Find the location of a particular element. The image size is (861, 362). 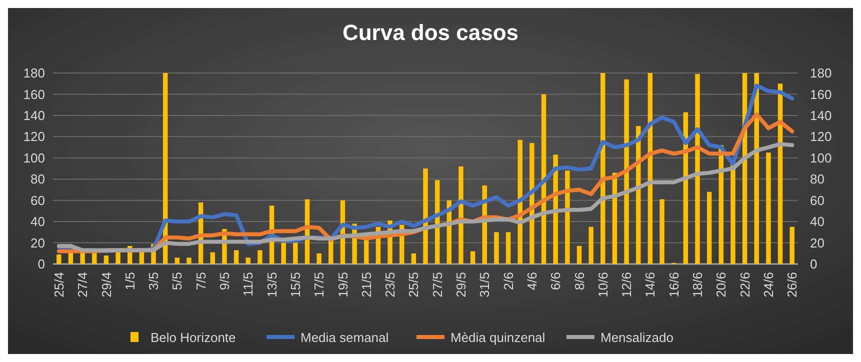

legend-label: Mèdia quinzenal is located at coordinates (498, 337).